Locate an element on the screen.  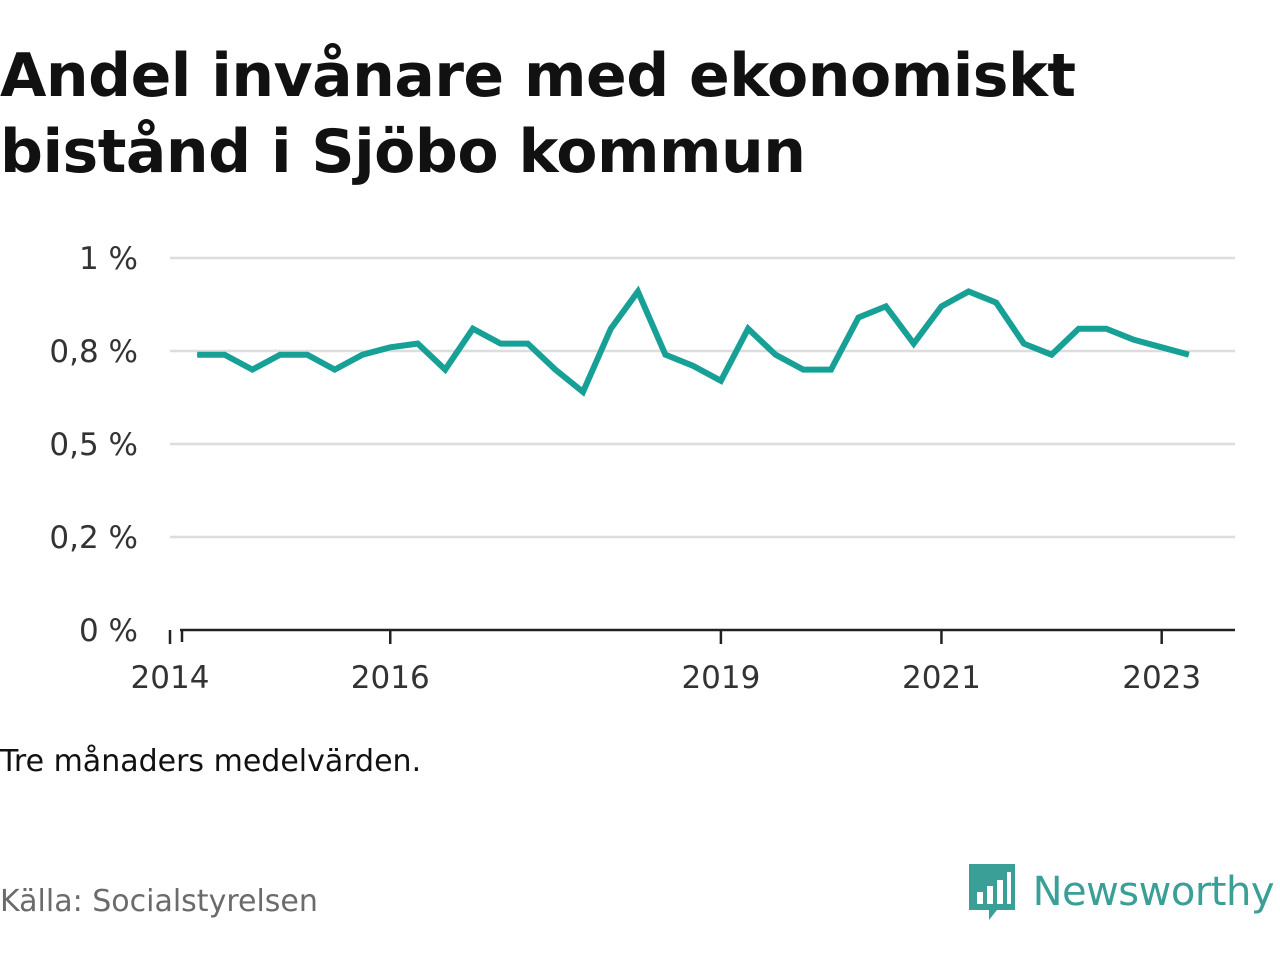
x-tick-label: 2023 is located at coordinates (1161, 678).